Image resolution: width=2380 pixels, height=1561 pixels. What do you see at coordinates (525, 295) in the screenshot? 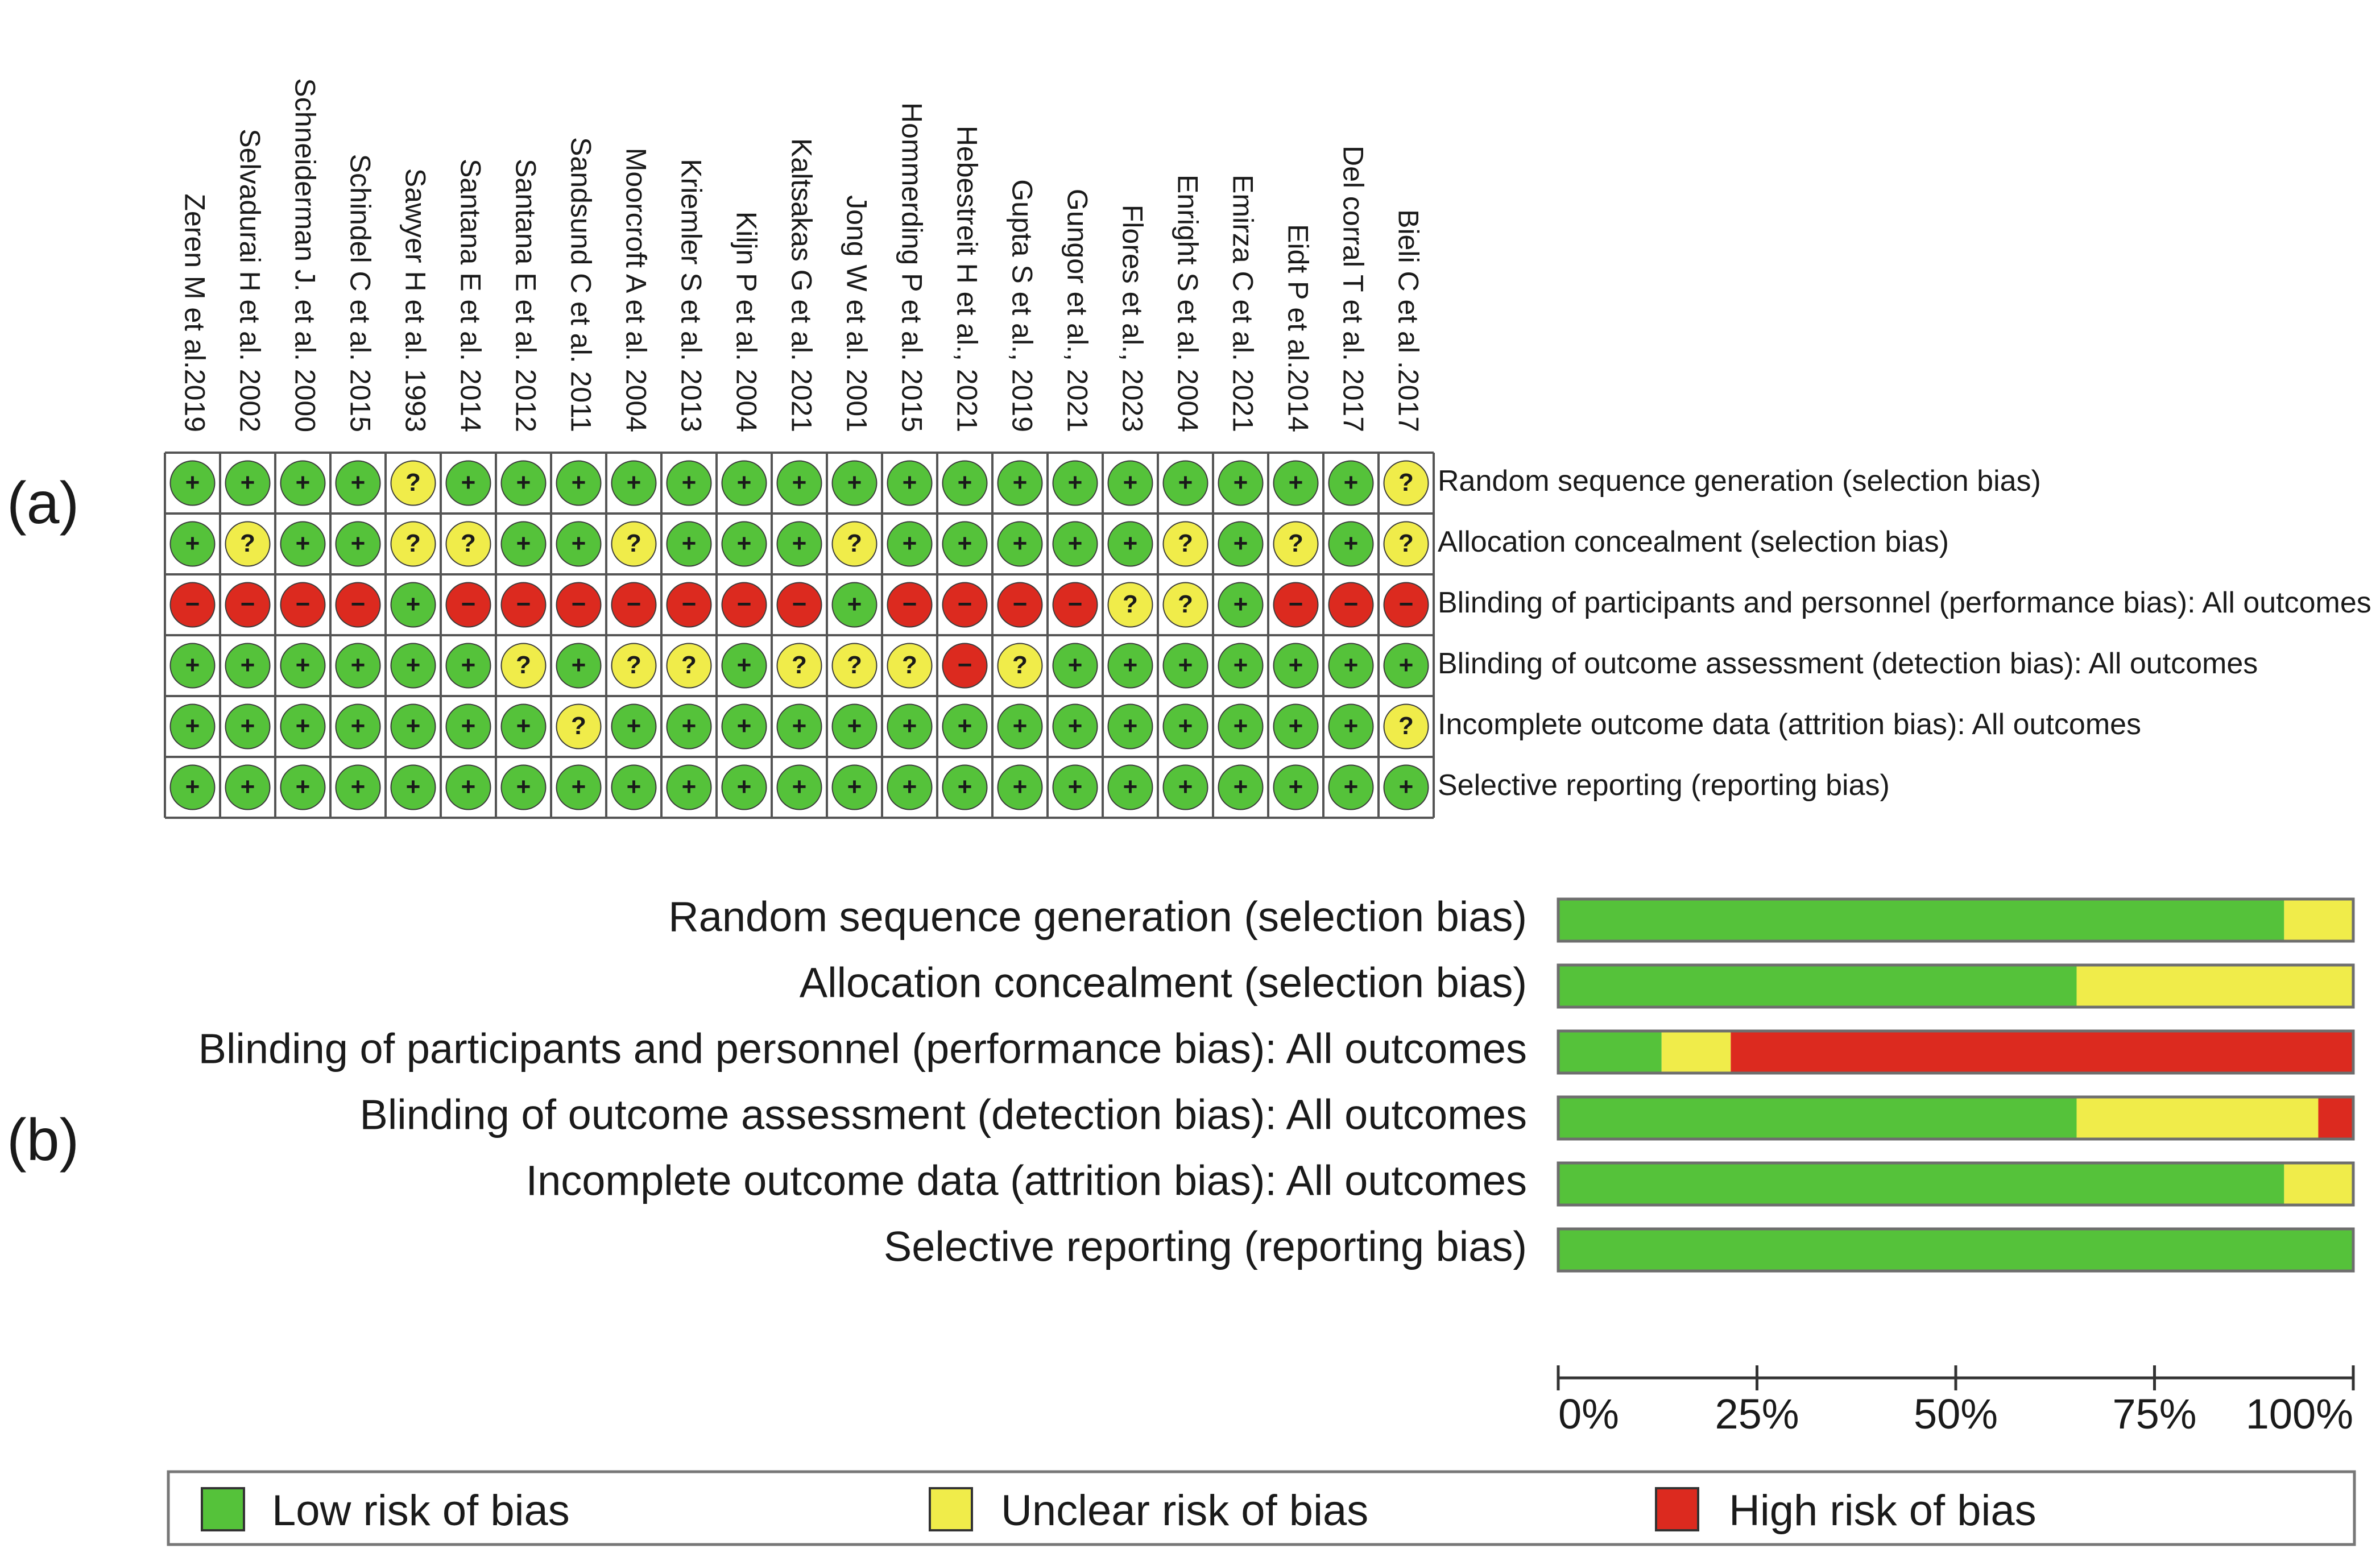
I see `study-label: Santana E et al. 2012` at bounding box center [525, 295].